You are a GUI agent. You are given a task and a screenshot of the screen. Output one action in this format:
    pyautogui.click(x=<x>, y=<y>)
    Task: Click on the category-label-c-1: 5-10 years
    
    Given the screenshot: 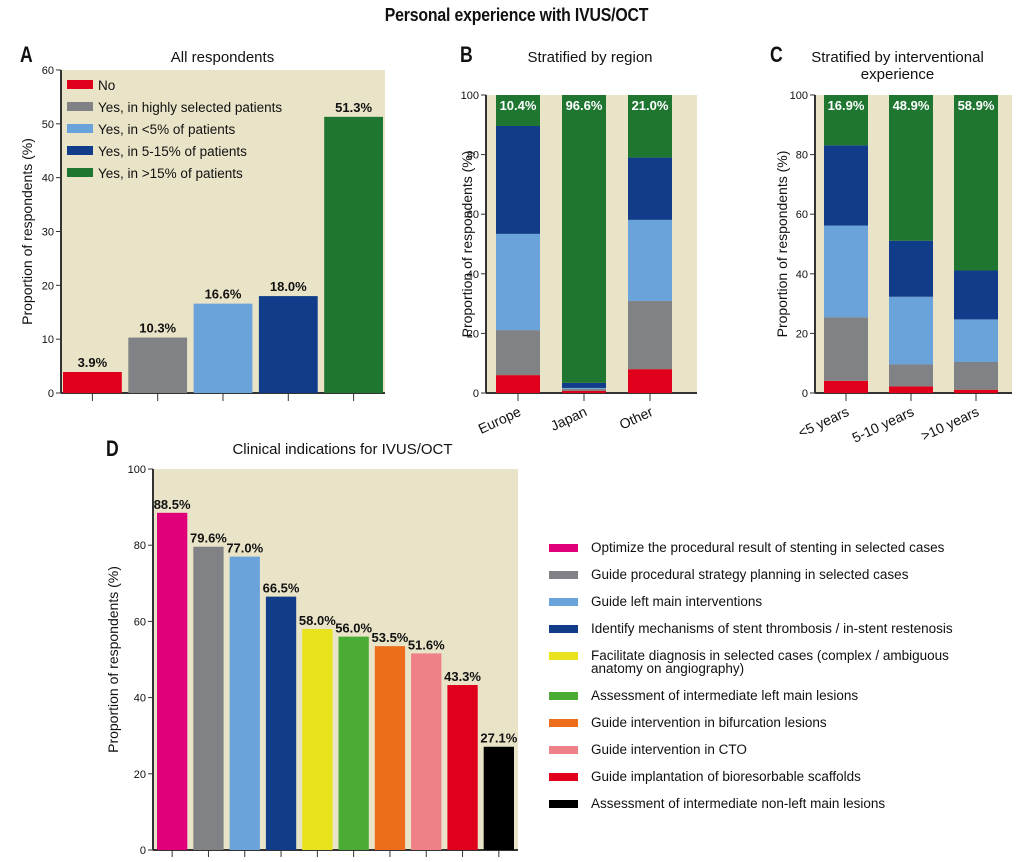 What is the action you would take?
    pyautogui.click(x=883, y=424)
    